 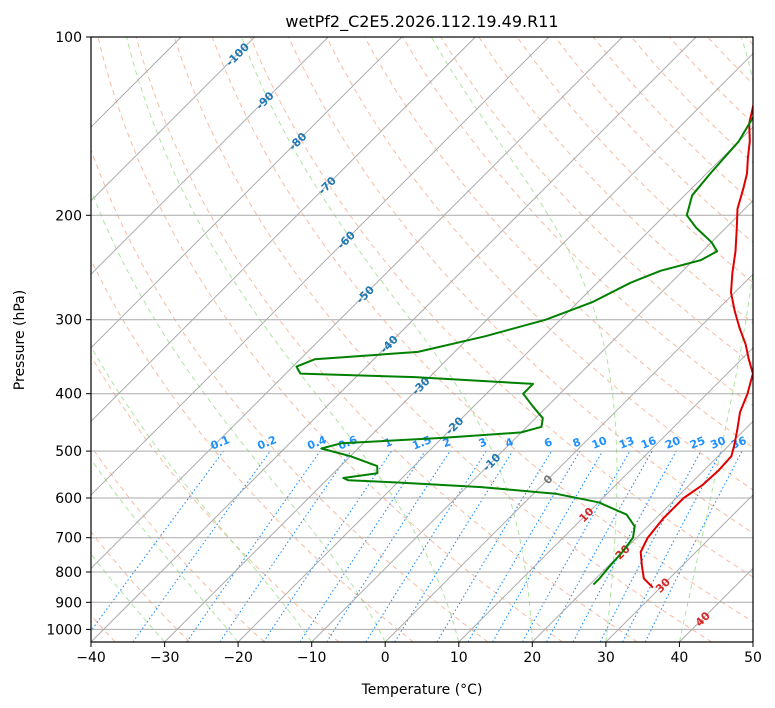 I want to click on y-tick-label: 500, so click(x=68, y=452).